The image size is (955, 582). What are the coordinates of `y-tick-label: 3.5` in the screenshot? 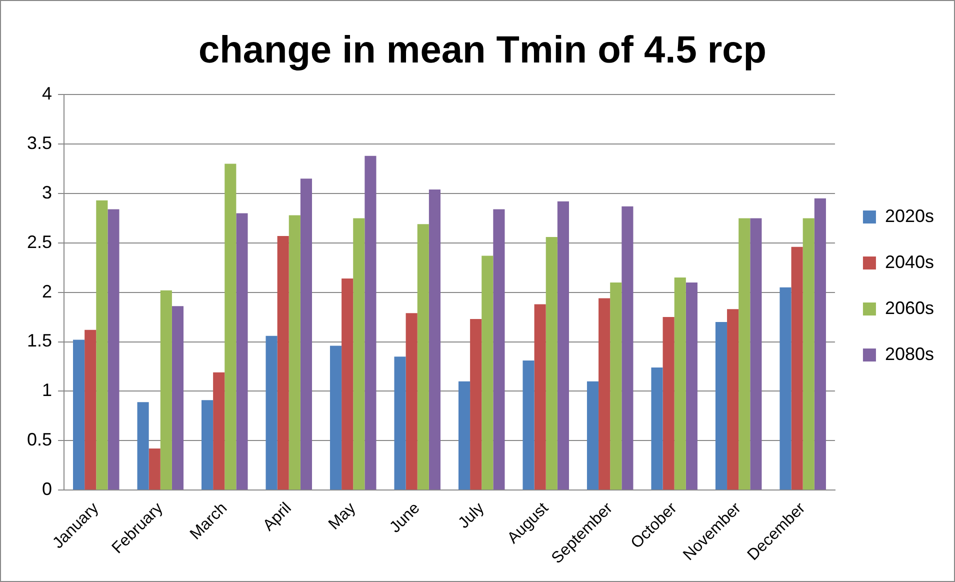 It's located at (39, 143).